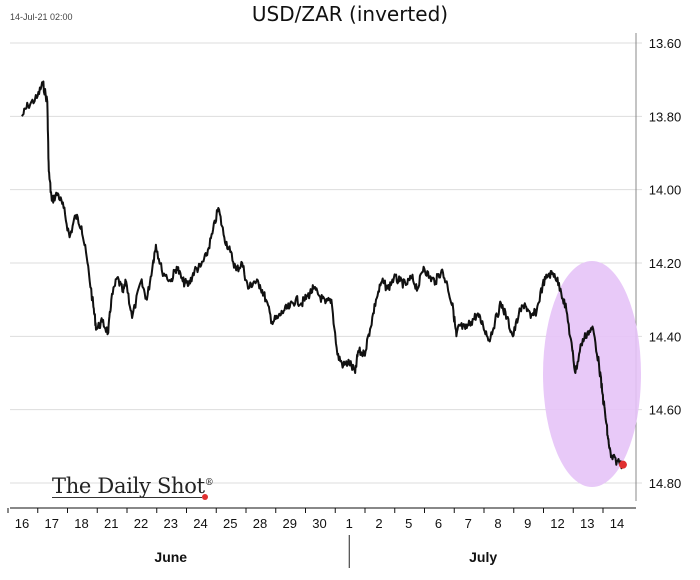 Image resolution: width=700 pixels, height=580 pixels. What do you see at coordinates (587, 523) in the screenshot?
I see `x-tick-label: 13` at bounding box center [587, 523].